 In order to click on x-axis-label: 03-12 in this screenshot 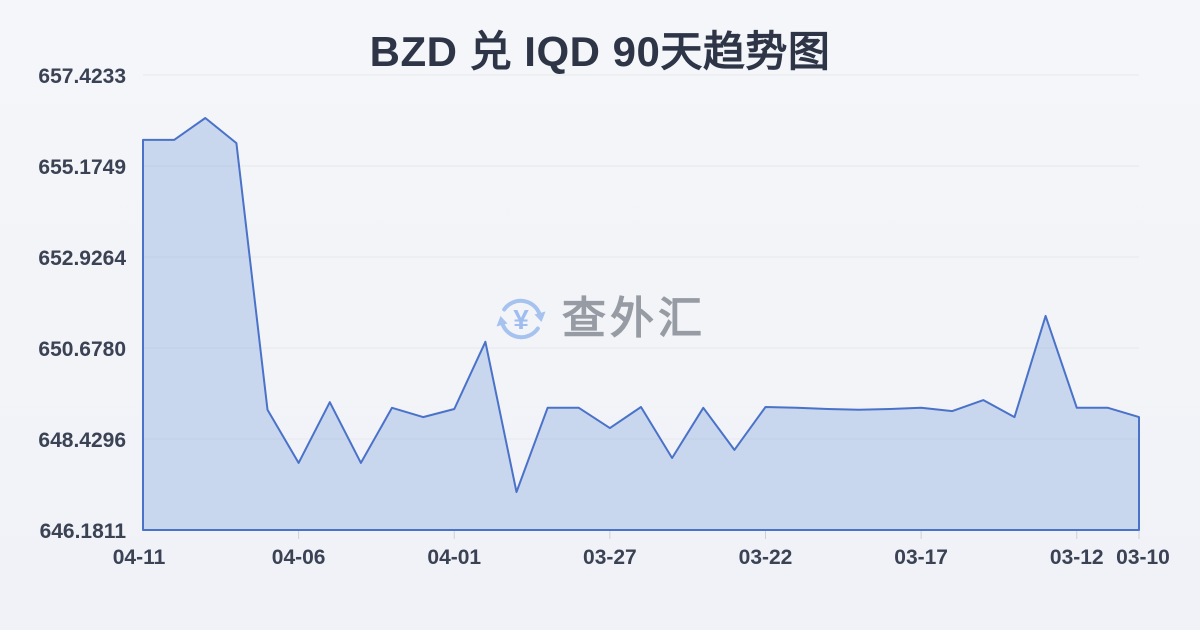, I will do `click(1077, 557)`.